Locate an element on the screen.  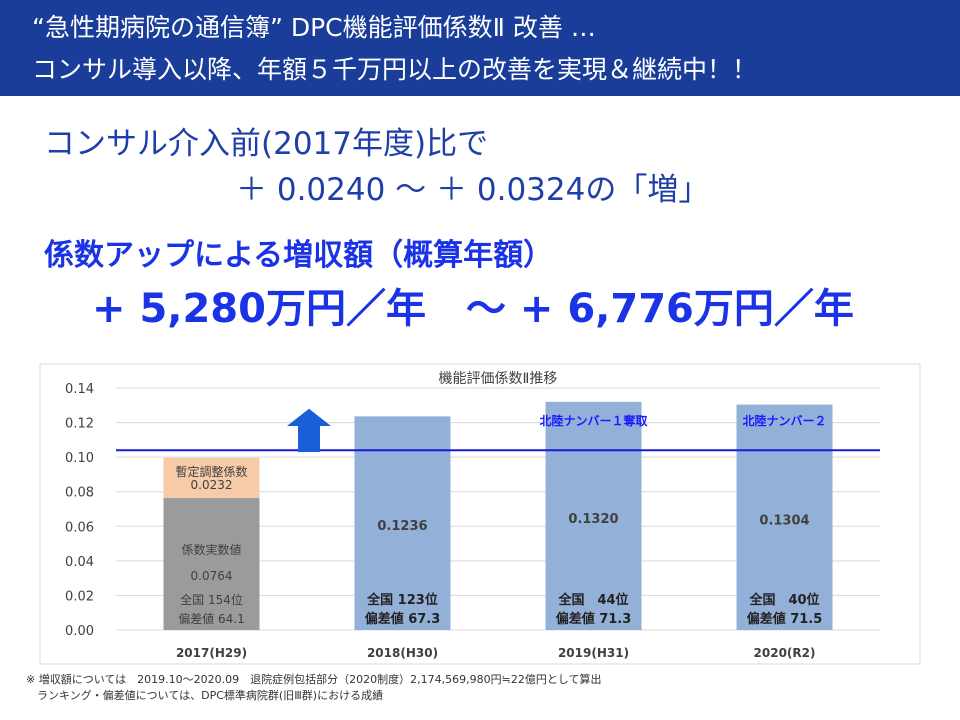
y-tick-label: 0.02 is located at coordinates (79, 596).